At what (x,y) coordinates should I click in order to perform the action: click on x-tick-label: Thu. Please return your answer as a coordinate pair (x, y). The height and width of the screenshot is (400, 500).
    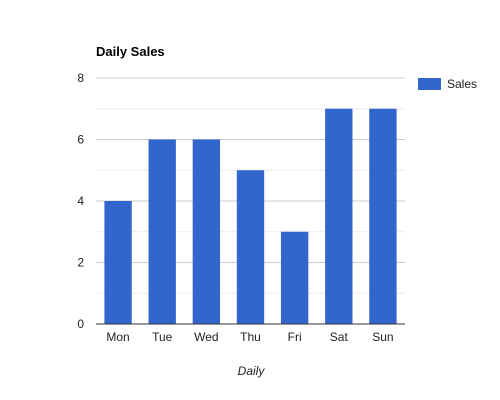
    Looking at the image, I should click on (250, 337).